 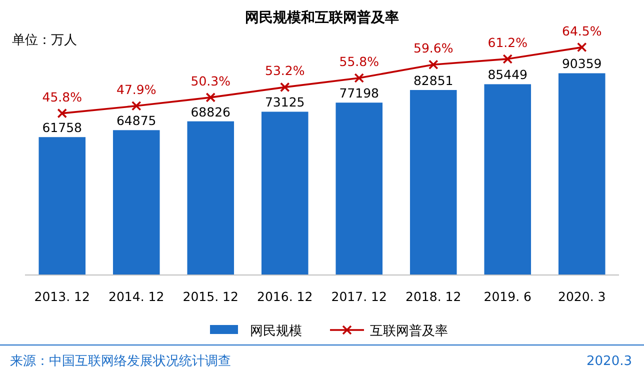 What do you see at coordinates (285, 296) in the screenshot?
I see `x-tick-label: 2016. 12` at bounding box center [285, 296].